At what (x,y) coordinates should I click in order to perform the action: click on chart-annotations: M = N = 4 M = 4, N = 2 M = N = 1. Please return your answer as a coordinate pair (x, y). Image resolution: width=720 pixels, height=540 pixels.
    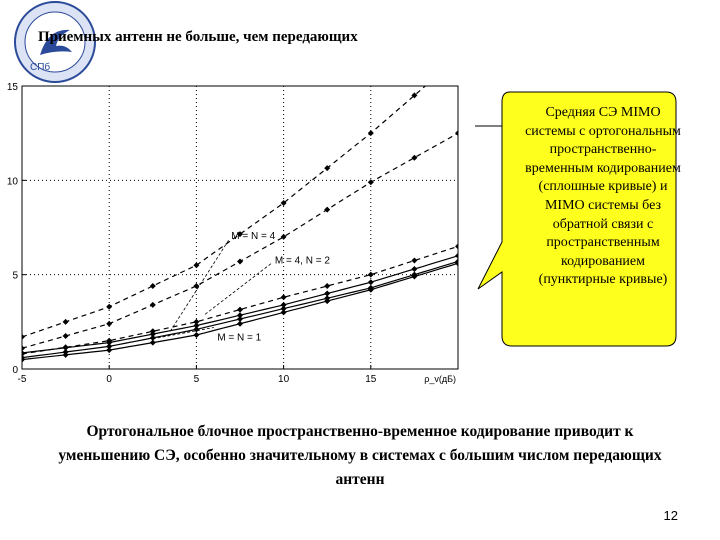
    Looking at the image, I should click on (241, 287).